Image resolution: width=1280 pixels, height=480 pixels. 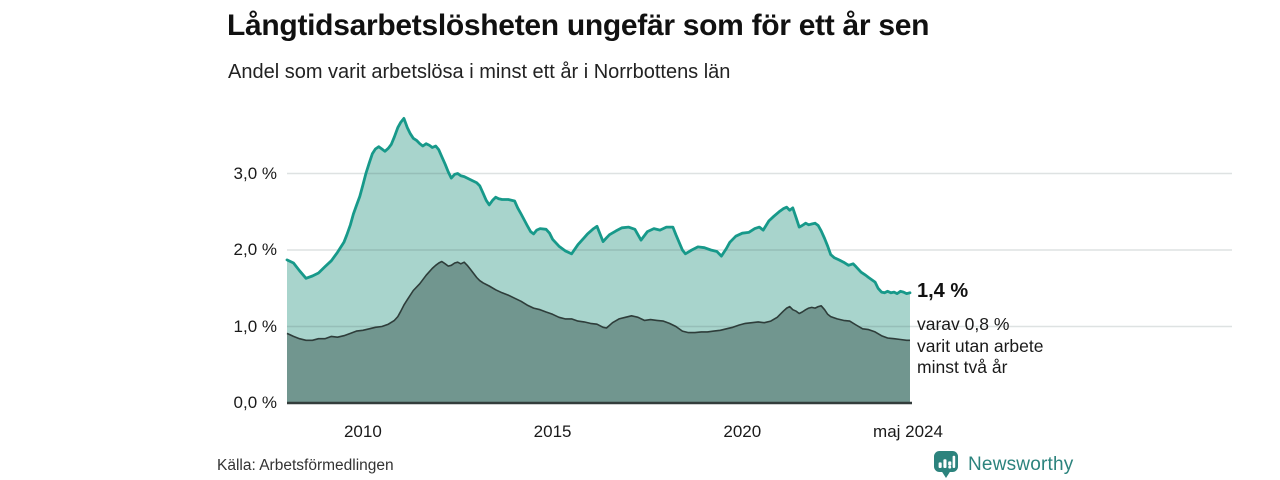 I want to click on area-minst-tva-ar, so click(x=598, y=332).